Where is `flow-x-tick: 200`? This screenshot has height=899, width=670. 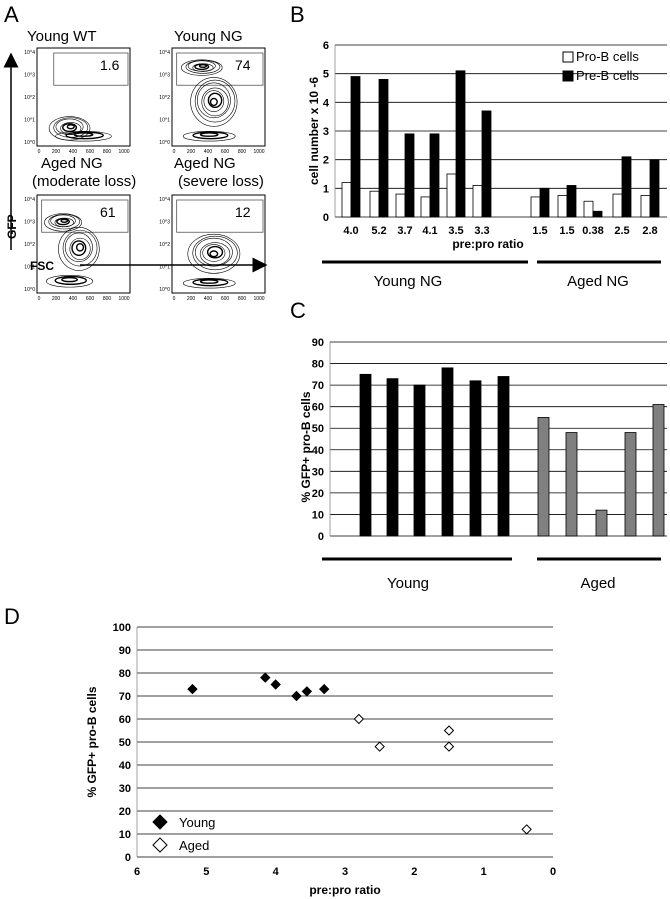
flow-x-tick: 200 is located at coordinates (56, 299).